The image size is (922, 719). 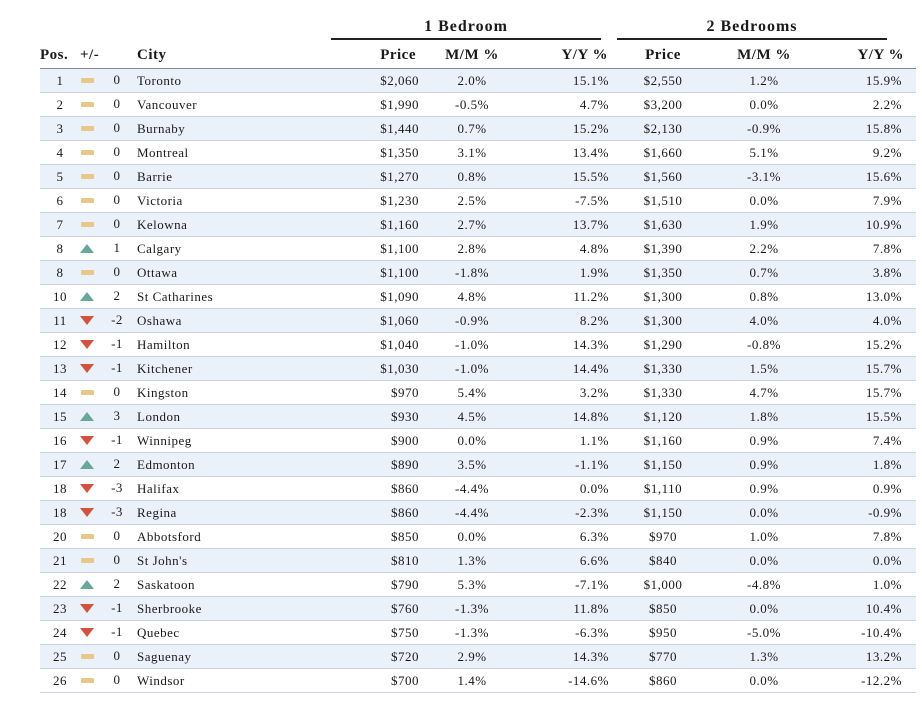 What do you see at coordinates (229, 560) in the screenshot?
I see `city-cell: St John's` at bounding box center [229, 560].